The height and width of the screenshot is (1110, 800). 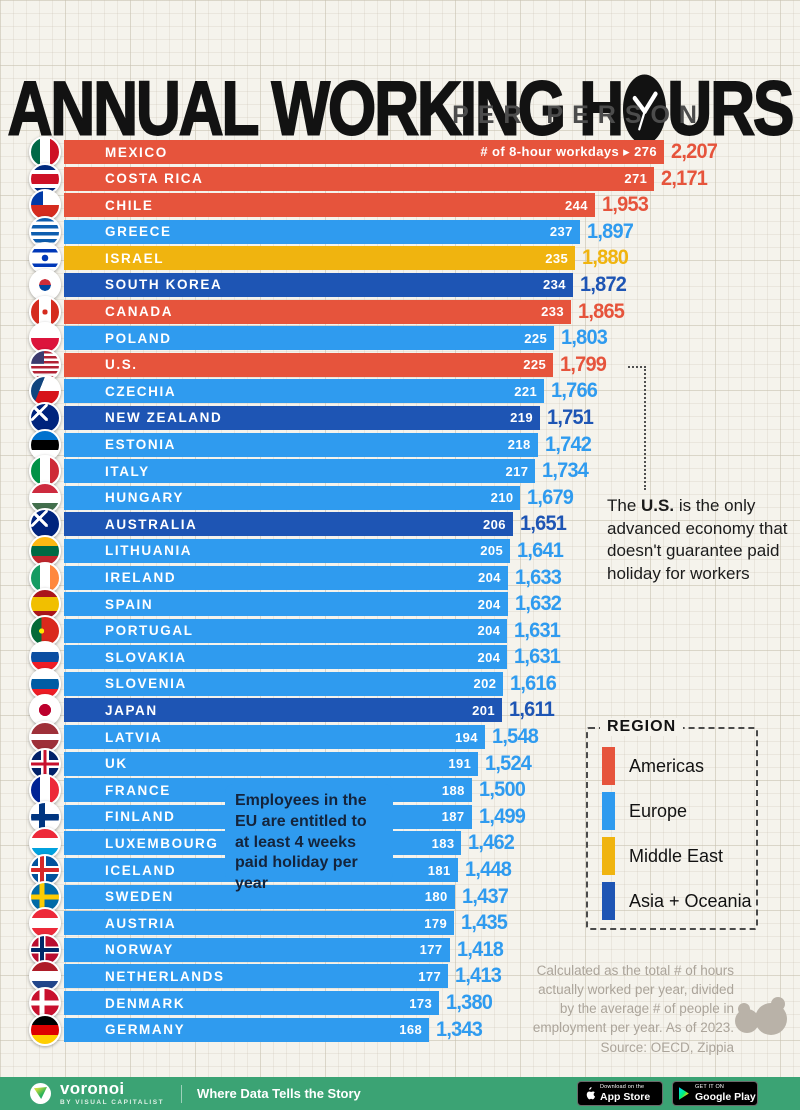 What do you see at coordinates (112, 1093) in the screenshot?
I see `brand-block: voronoi BY VISUAL CAPITALIST` at bounding box center [112, 1093].